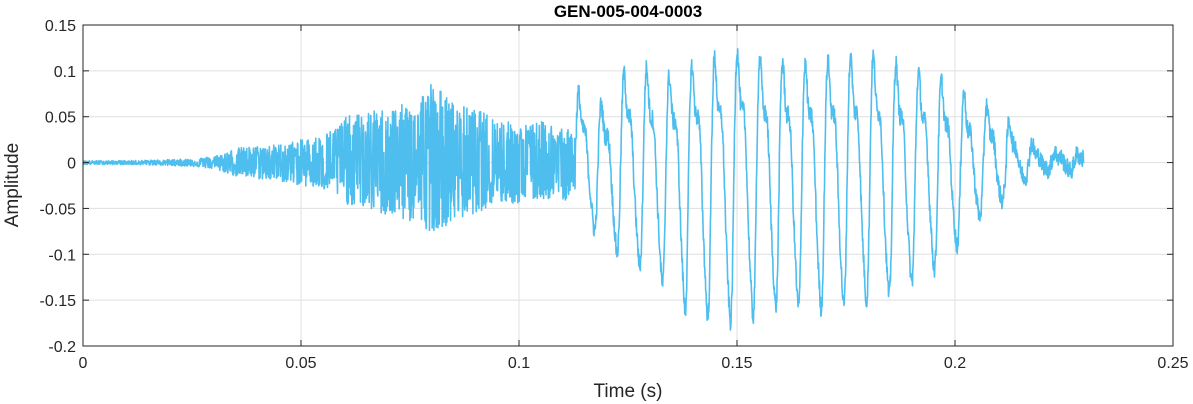 Image resolution: width=1193 pixels, height=404 pixels. Describe the element at coordinates (628, 391) in the screenshot. I see `x-axis-label: Time (s)` at that location.